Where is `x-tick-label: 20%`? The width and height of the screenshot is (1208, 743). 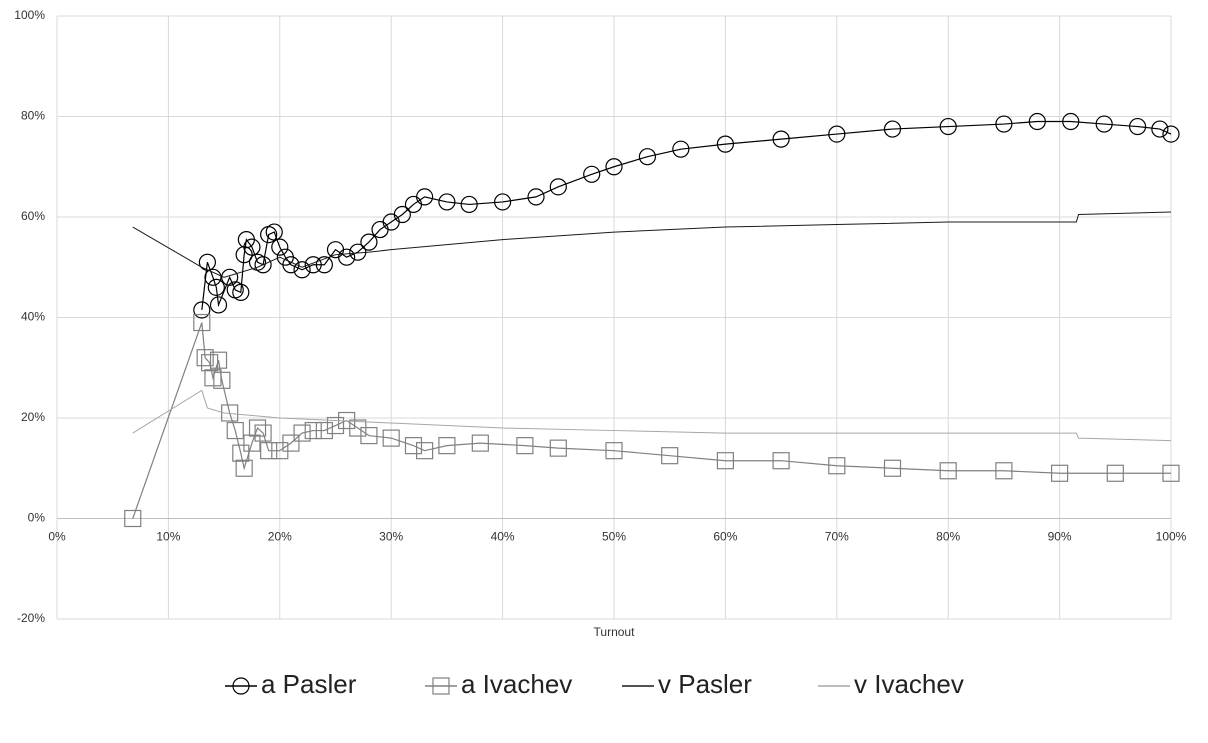 x-tick-label: 20% is located at coordinates (280, 537).